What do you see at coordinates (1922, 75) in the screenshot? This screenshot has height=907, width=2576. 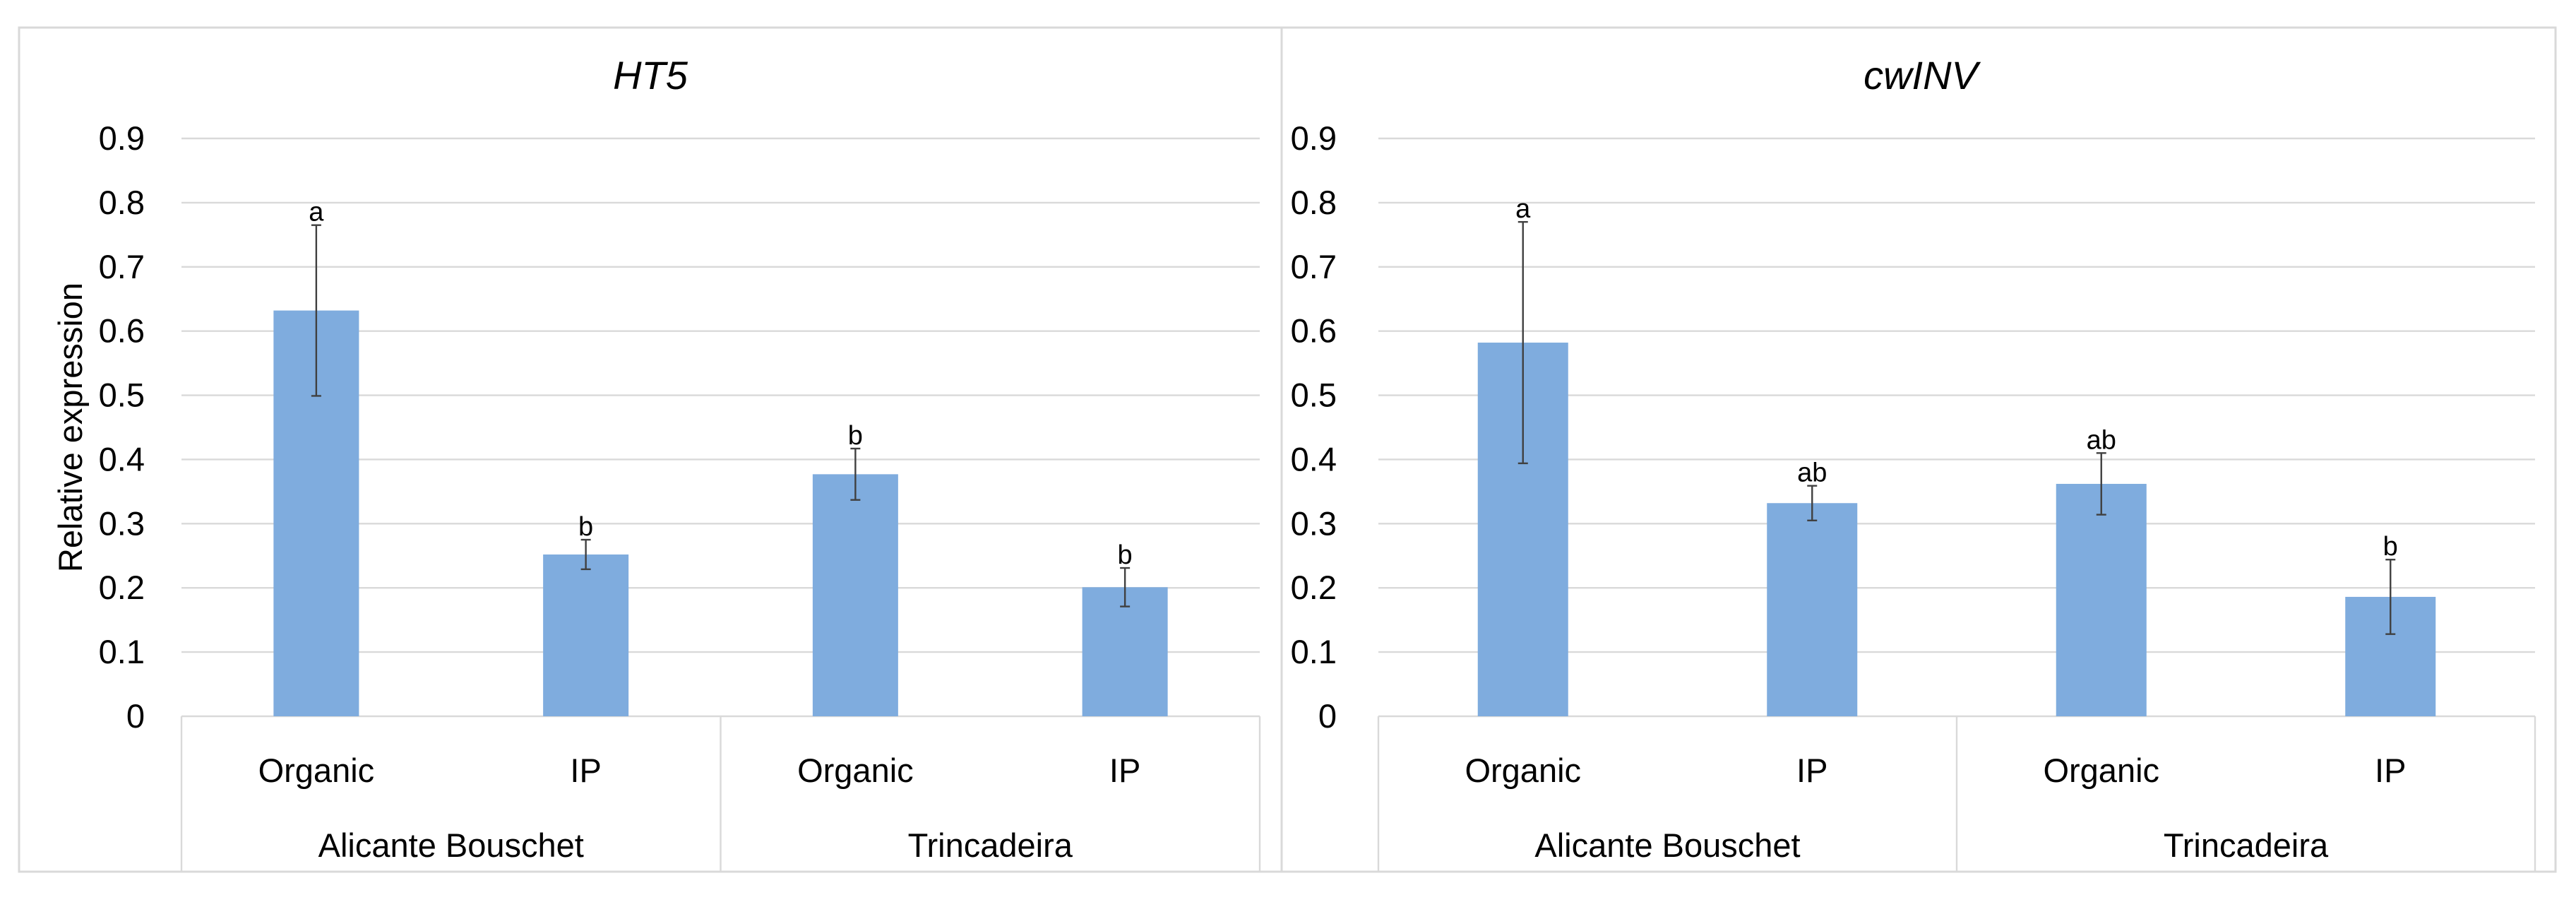 I see `chart-title: cwINV` at bounding box center [1922, 75].